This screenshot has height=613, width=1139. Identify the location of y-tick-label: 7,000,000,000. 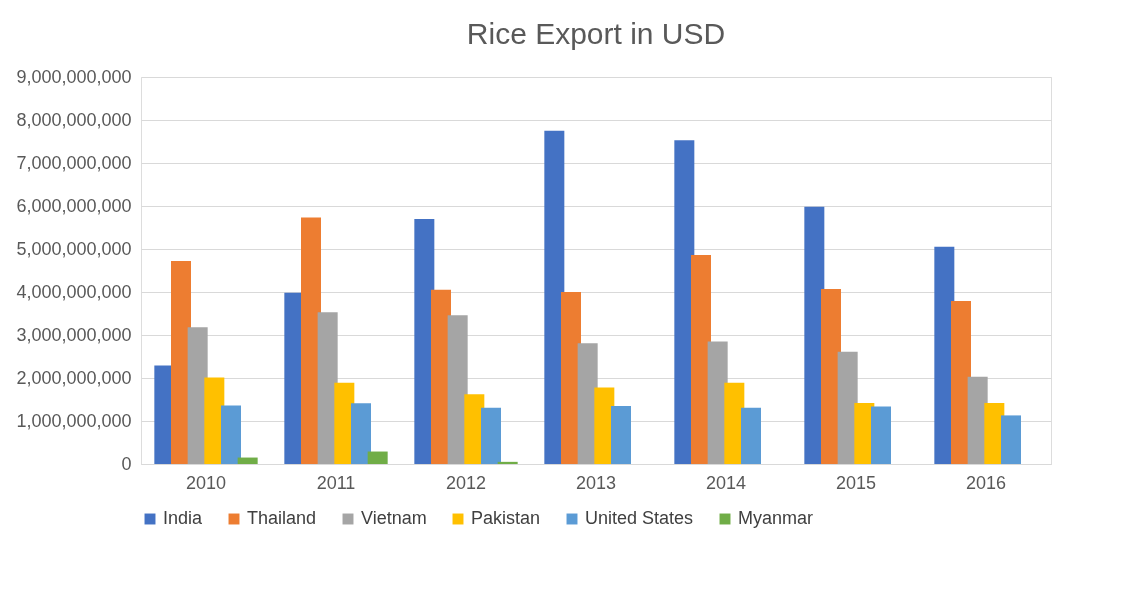
(74, 162).